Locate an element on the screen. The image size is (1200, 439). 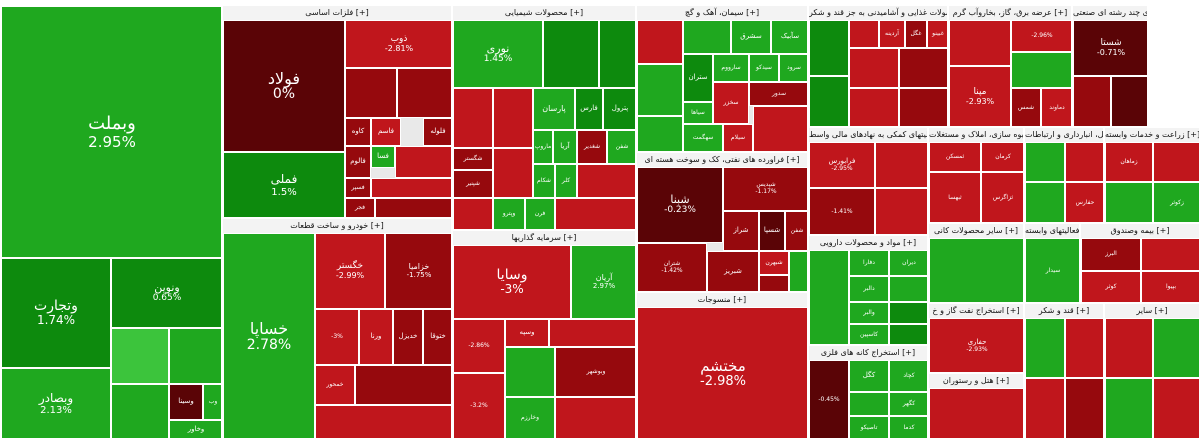
stock-tile: فرن is located at coordinates (540, 213).